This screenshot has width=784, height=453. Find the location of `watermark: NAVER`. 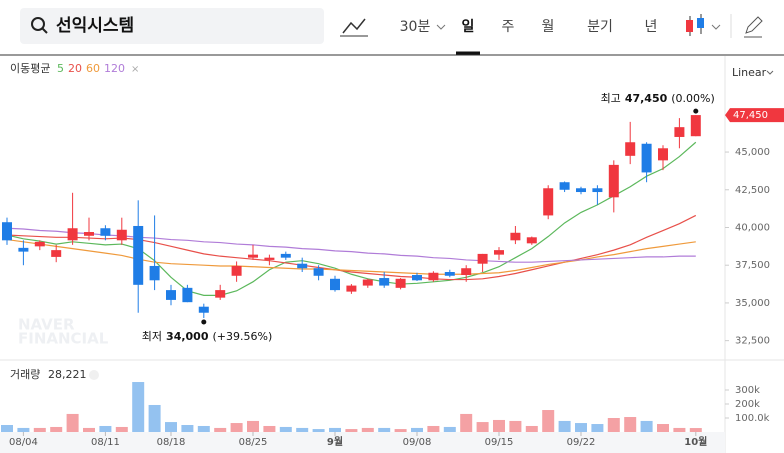

watermark: NAVER is located at coordinates (46, 325).